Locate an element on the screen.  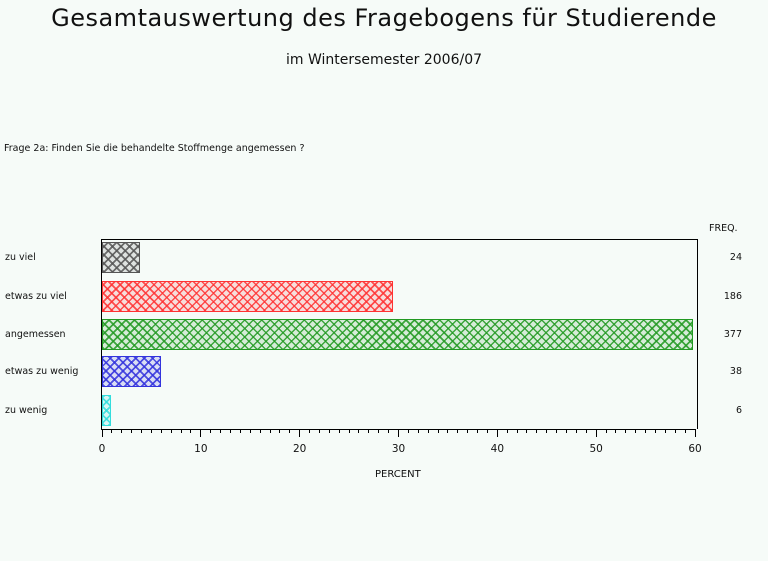
x-tick-label: 40 is located at coordinates (497, 449).